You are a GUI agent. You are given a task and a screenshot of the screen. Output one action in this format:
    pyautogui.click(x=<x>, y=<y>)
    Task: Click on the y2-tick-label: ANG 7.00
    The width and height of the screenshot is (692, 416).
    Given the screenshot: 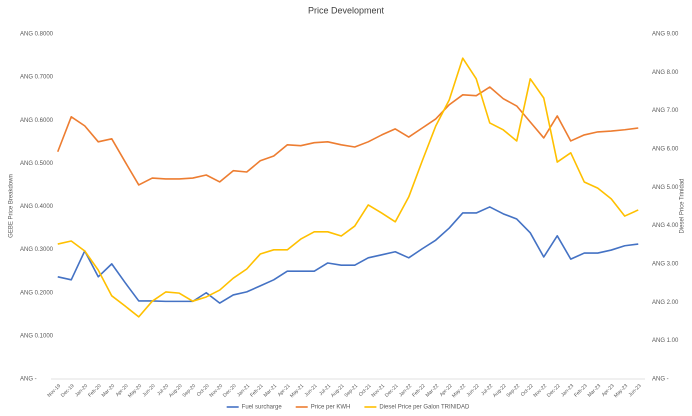 What is the action you would take?
    pyautogui.click(x=665, y=111)
    